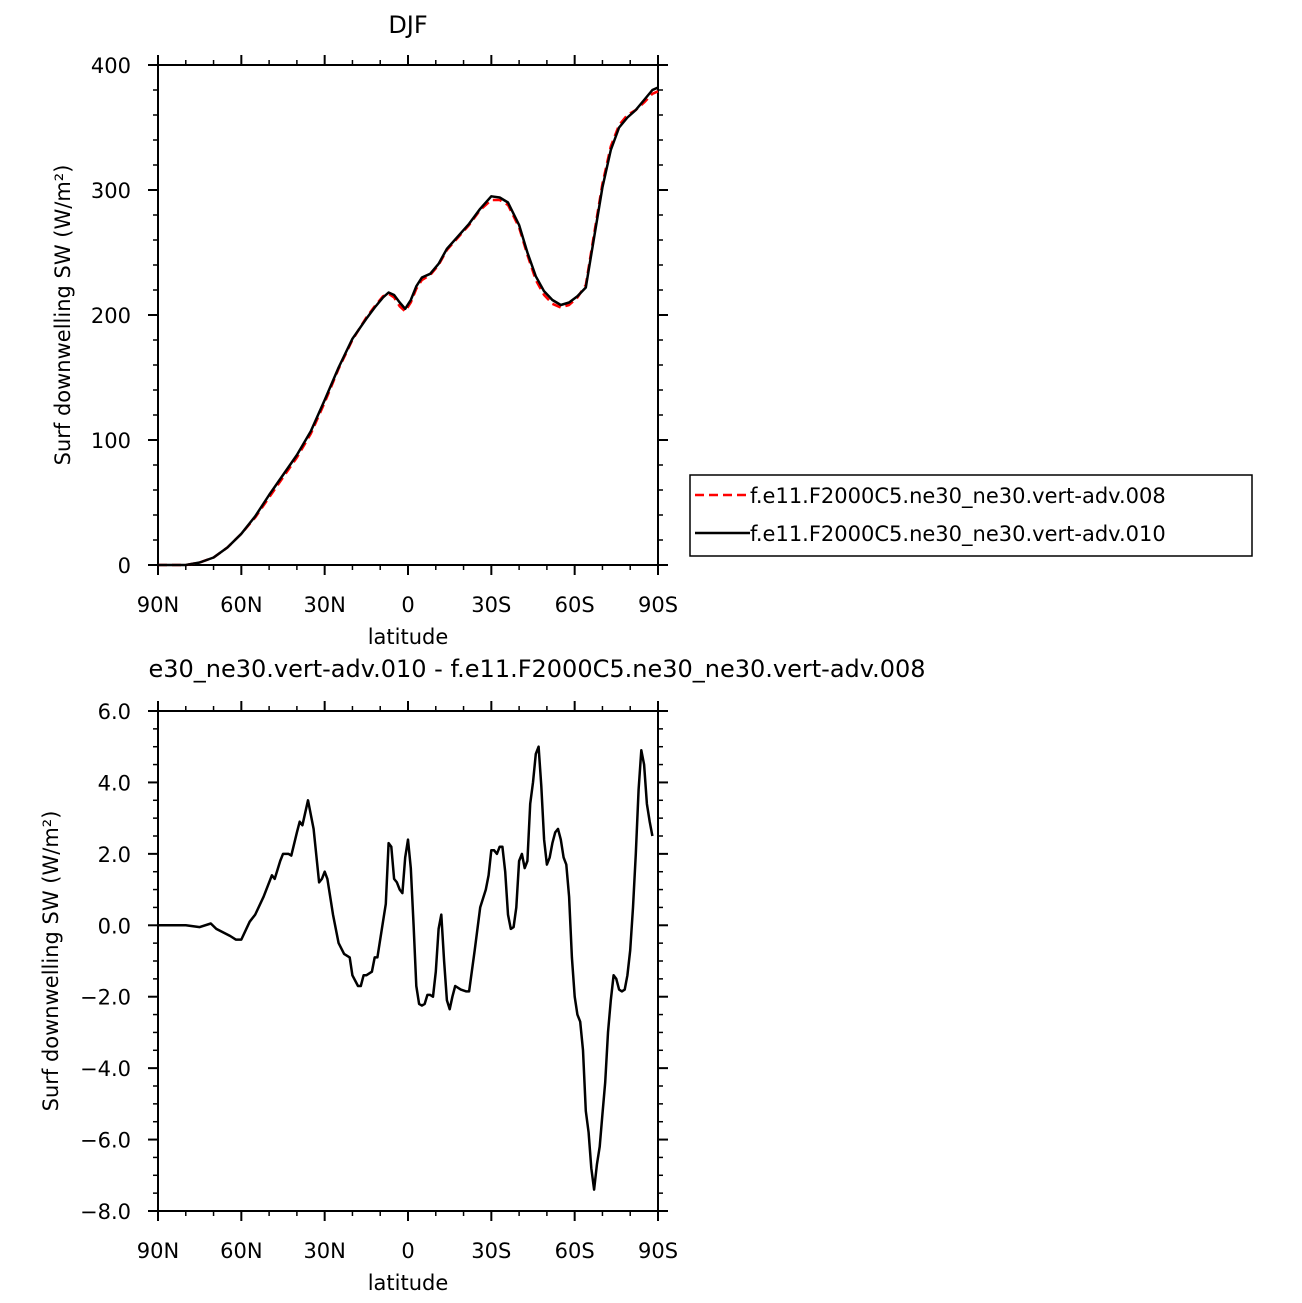 The image size is (1302, 1303). Describe the element at coordinates (407, 25) in the screenshot. I see `plot-title: DJF` at that location.